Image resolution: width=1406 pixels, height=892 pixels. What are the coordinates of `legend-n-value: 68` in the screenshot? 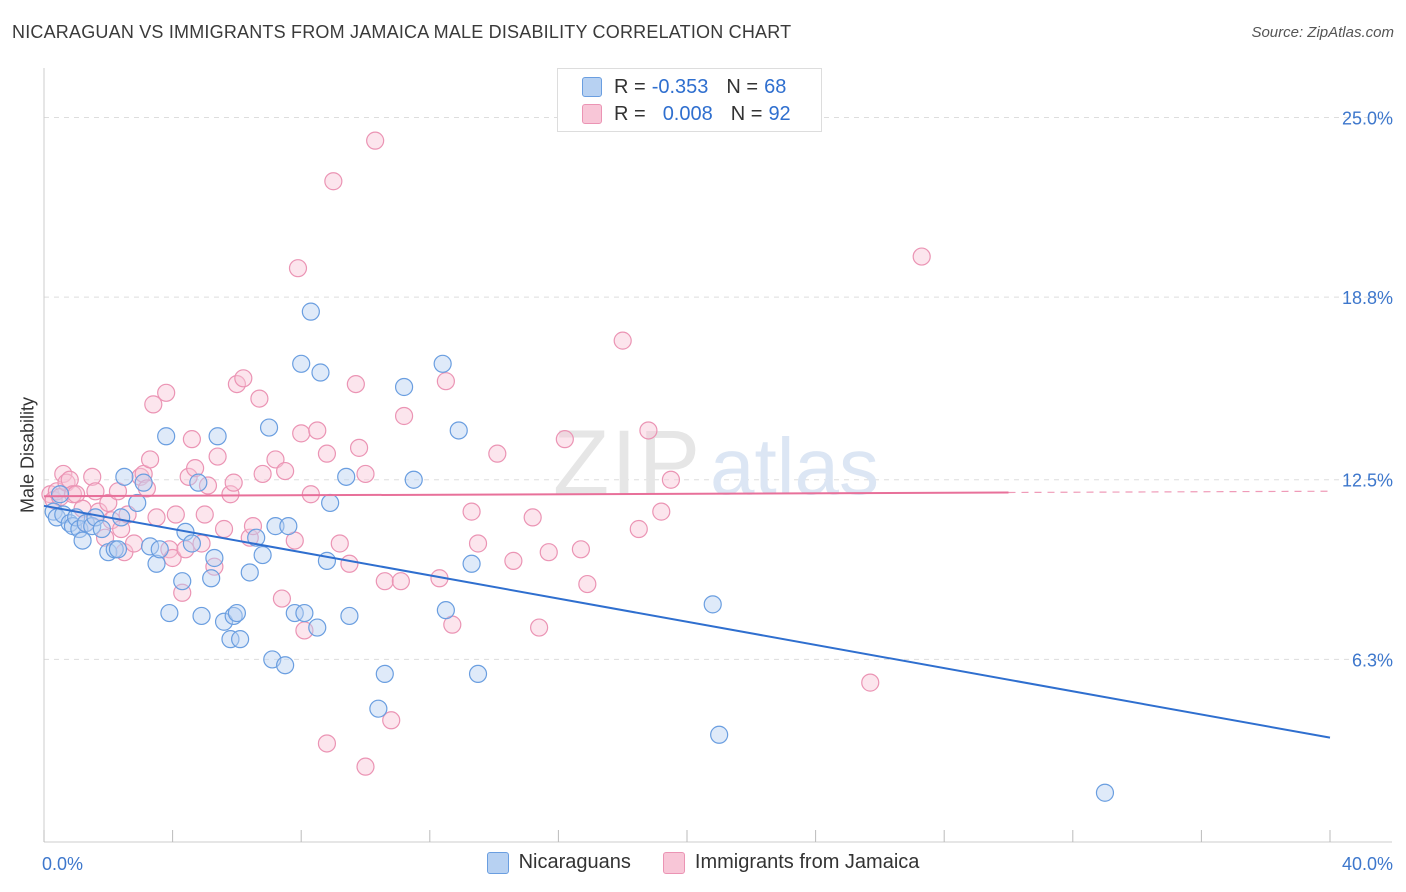 It's located at (775, 86).